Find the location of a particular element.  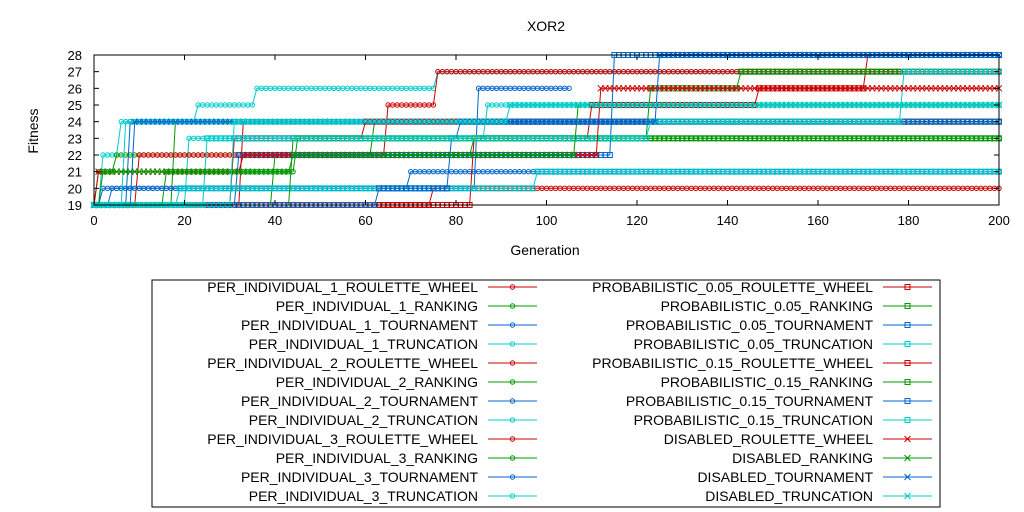

legend-entry: PER_INDIVIDUAL_1_TOURNAMENT is located at coordinates (389, 325).